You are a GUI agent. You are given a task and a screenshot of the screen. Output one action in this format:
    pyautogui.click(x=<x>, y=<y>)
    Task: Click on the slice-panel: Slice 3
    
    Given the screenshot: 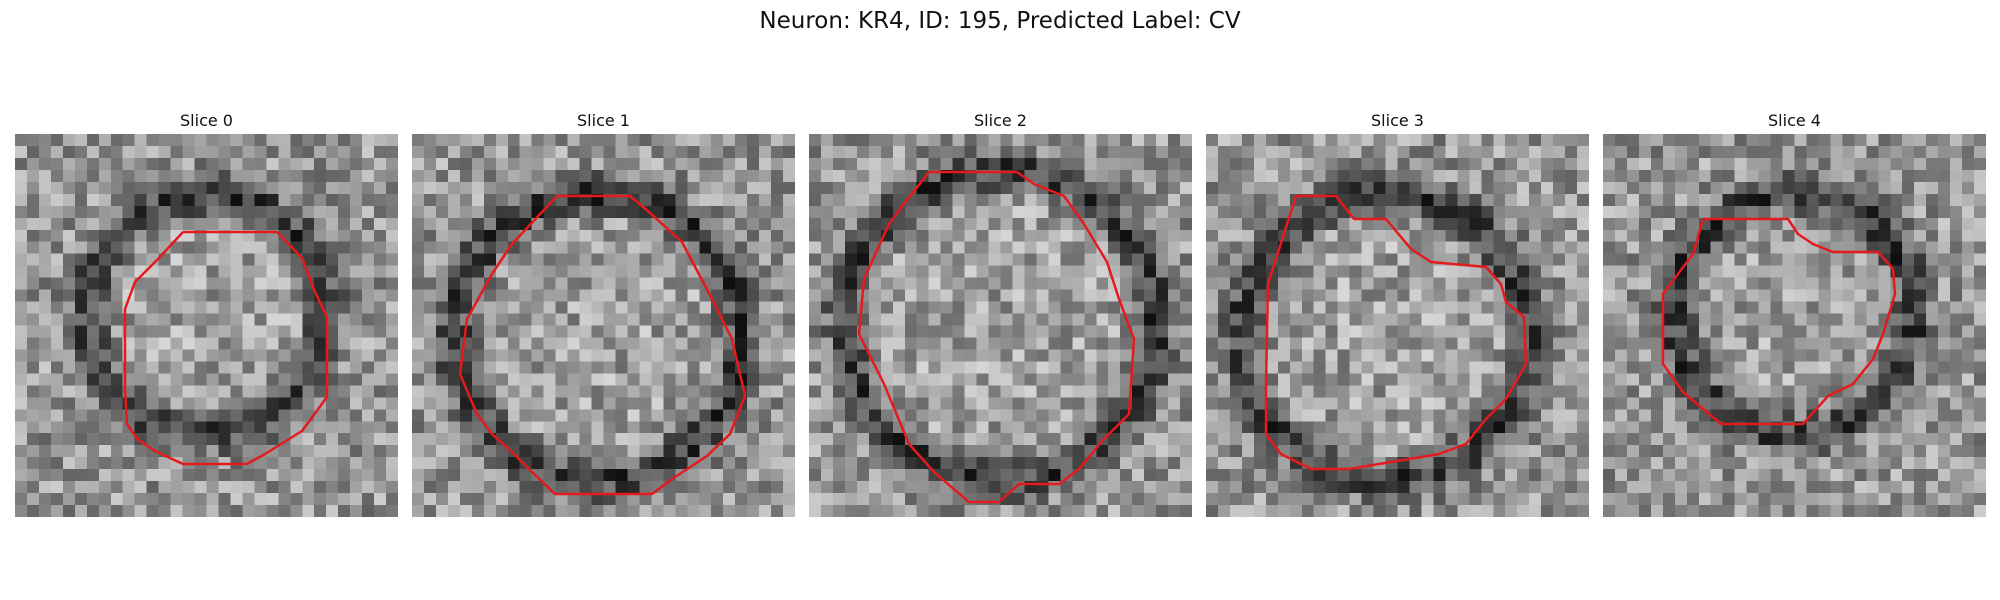 What is the action you would take?
    pyautogui.click(x=1397, y=313)
    